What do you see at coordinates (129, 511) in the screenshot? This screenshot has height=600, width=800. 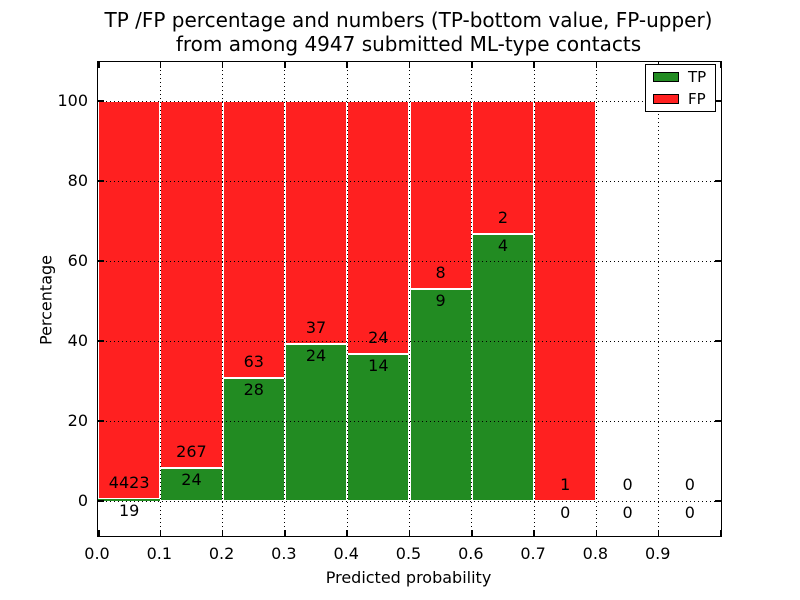 I see `tp-count-label: 19` at bounding box center [129, 511].